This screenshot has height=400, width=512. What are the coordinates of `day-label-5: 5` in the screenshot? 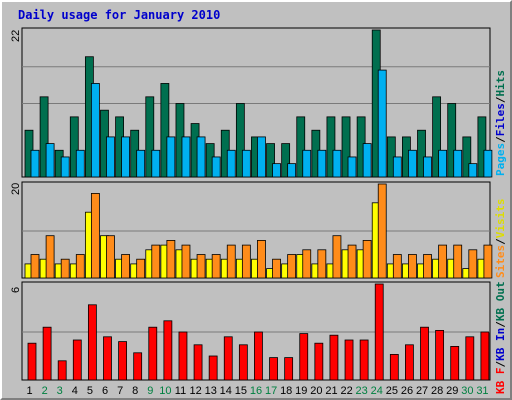 It's located at (90, 391).